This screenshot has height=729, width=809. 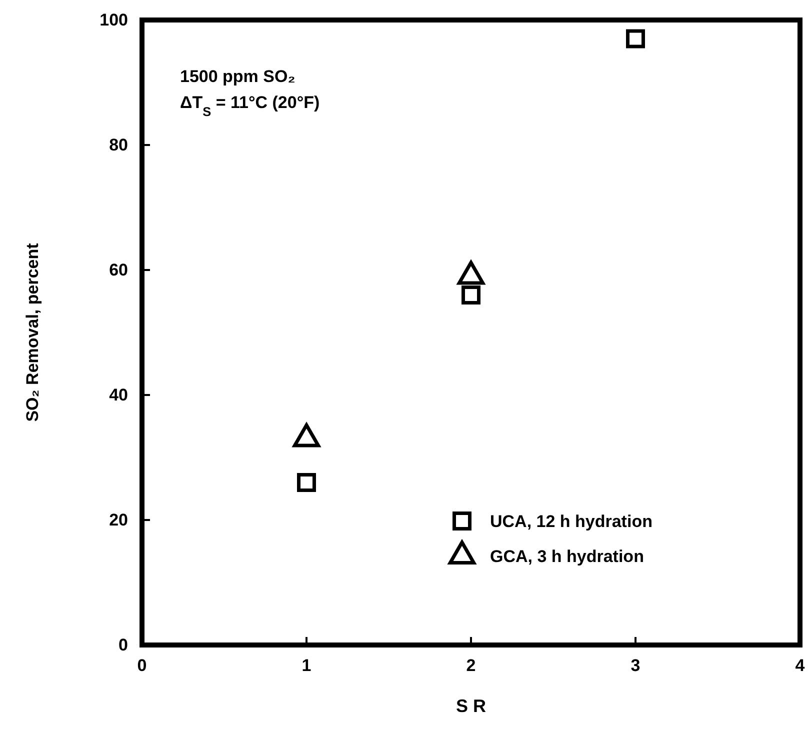 I want to click on y-tick-label: 20, so click(x=118, y=520).